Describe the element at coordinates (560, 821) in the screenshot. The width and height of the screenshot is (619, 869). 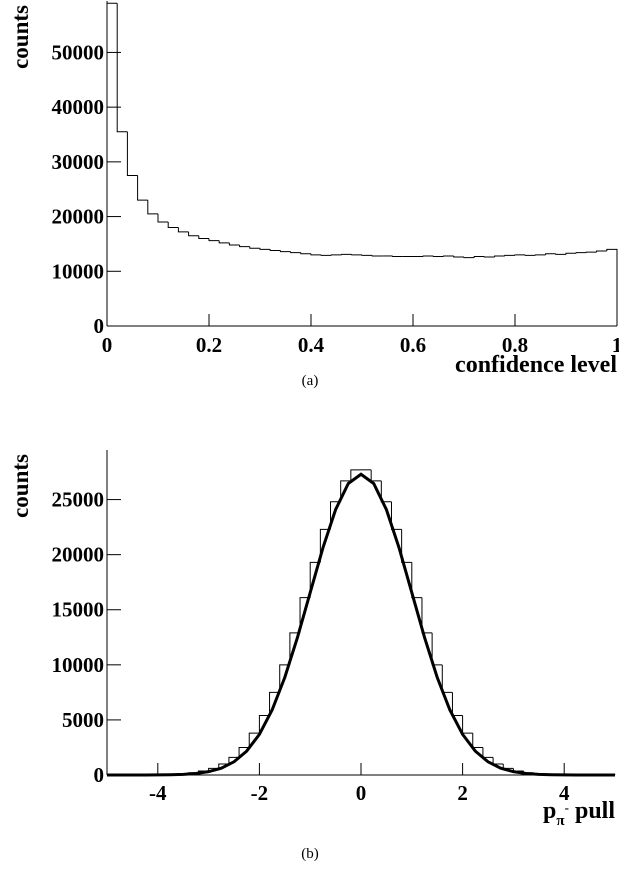
I see `x-axis-label-part: π` at that location.